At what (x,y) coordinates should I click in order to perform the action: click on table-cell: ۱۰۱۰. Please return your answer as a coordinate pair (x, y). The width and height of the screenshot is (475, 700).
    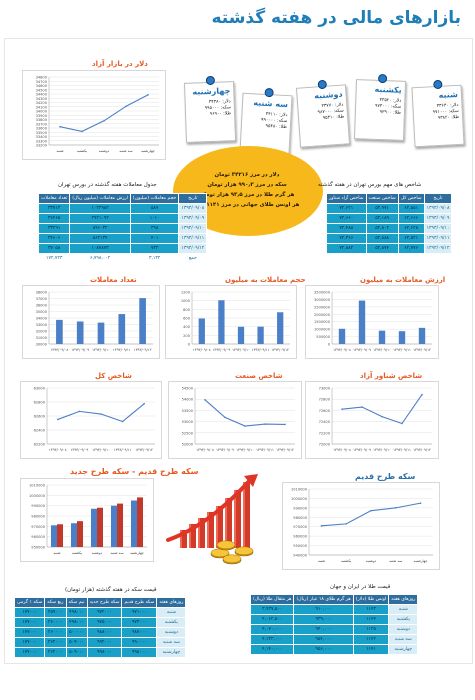
    Looking at the image, I should click on (154, 218).